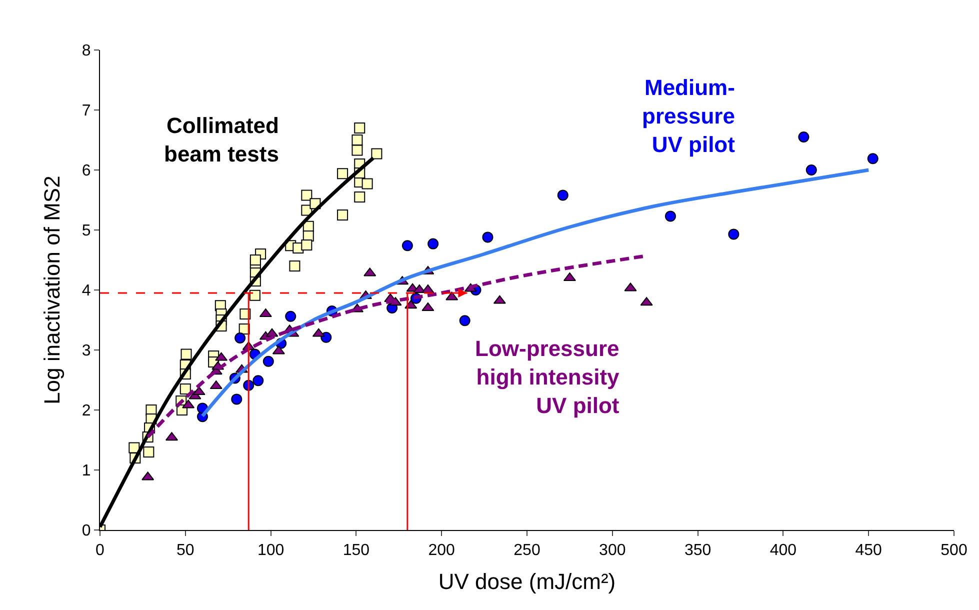 Image resolution: width=979 pixels, height=610 pixels. What do you see at coordinates (86, 411) in the screenshot?
I see `y-tick-label: 2` at bounding box center [86, 411].